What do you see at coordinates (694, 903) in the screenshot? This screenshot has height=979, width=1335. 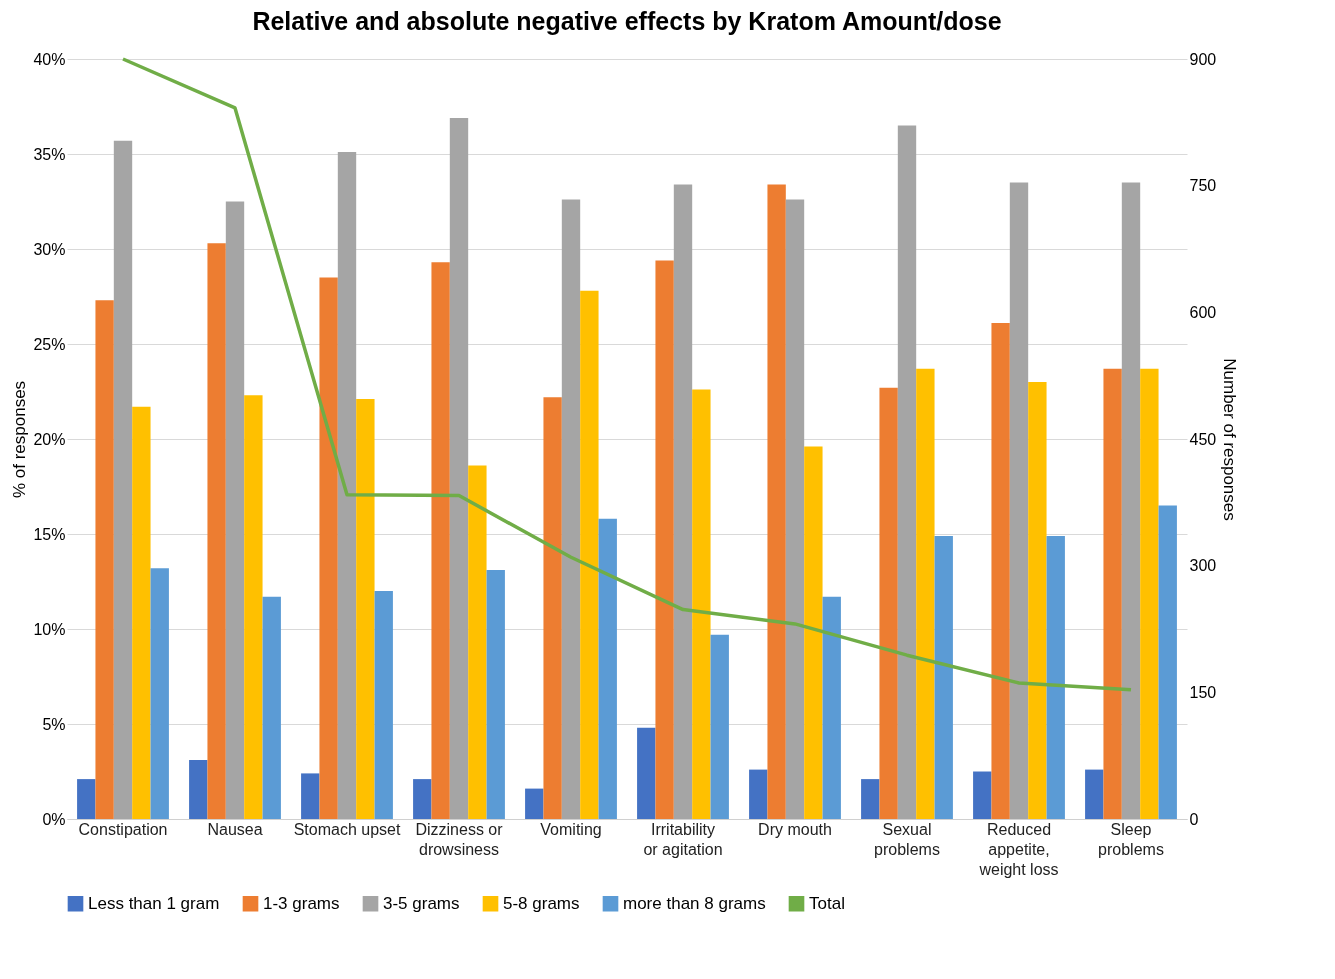 I see `legend-label: more than 8 grams` at bounding box center [694, 903].